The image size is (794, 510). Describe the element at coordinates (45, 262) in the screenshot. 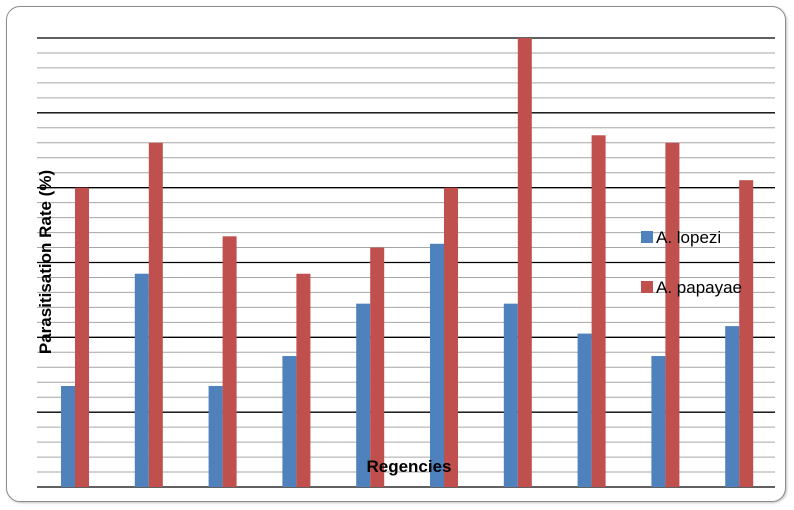

I see `y-axis-label: Parasitisation Rate (%)` at that location.